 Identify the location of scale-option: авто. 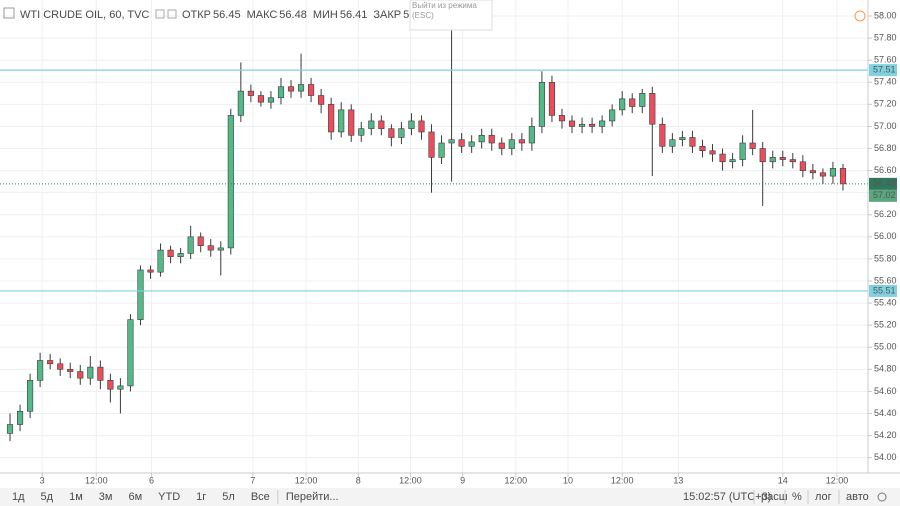
(857, 497).